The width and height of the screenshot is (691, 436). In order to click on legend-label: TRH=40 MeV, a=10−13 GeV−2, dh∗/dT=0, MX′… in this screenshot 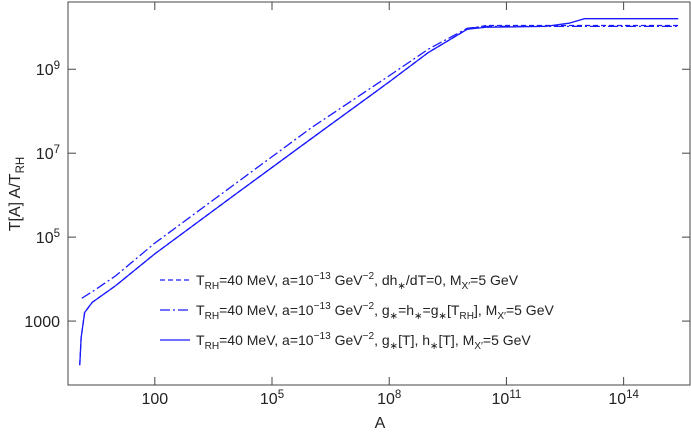, I will do `click(357, 281)`.